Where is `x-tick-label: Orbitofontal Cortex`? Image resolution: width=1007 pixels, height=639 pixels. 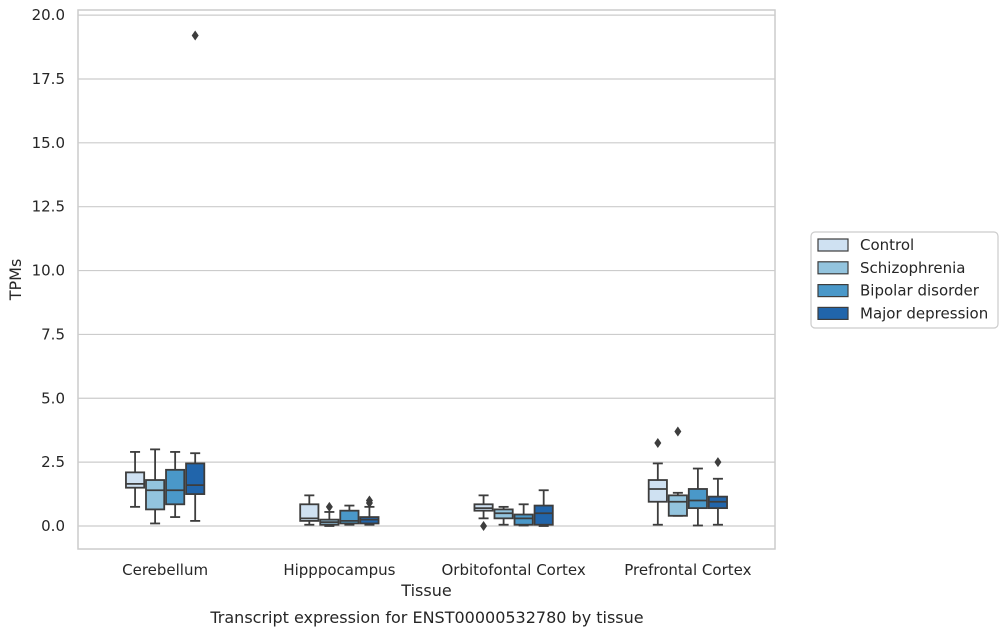 x-tick-label: Orbitofontal Cortex is located at coordinates (514, 570).